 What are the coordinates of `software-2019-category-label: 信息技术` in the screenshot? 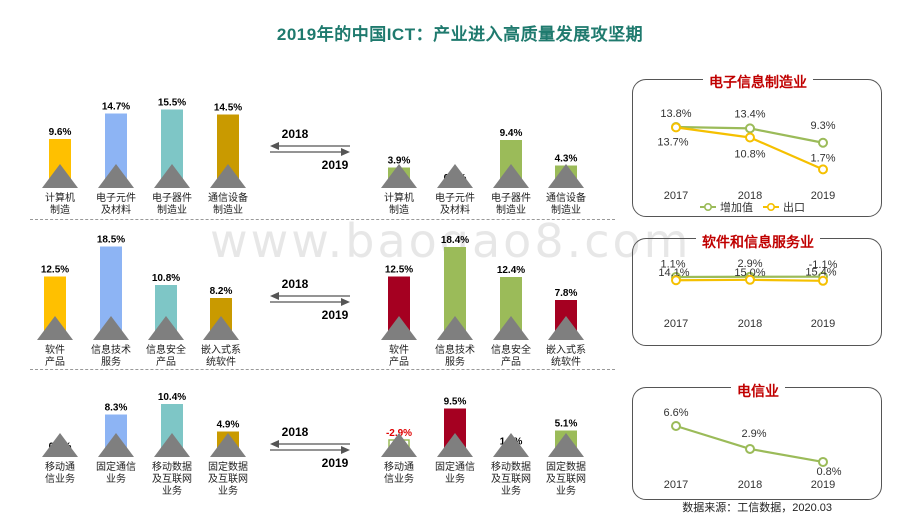 It's located at (455, 349).